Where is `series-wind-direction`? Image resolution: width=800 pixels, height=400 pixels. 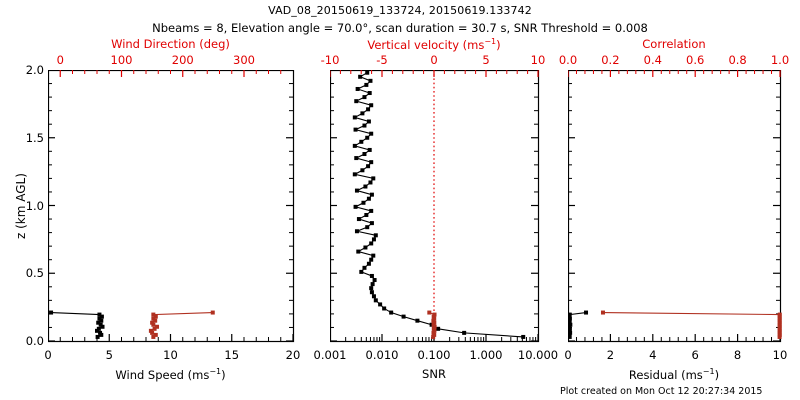
series-wind-direction is located at coordinates (181, 324).